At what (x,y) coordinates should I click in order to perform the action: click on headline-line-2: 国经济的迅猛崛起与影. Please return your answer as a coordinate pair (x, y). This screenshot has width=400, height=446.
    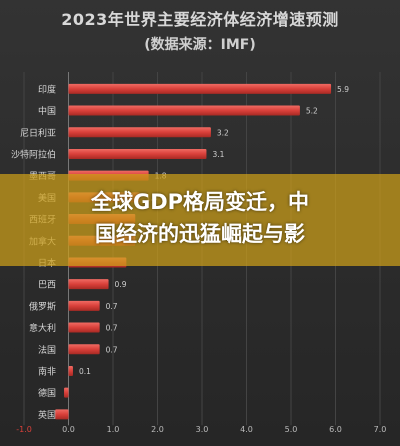
    Looking at the image, I should click on (200, 234).